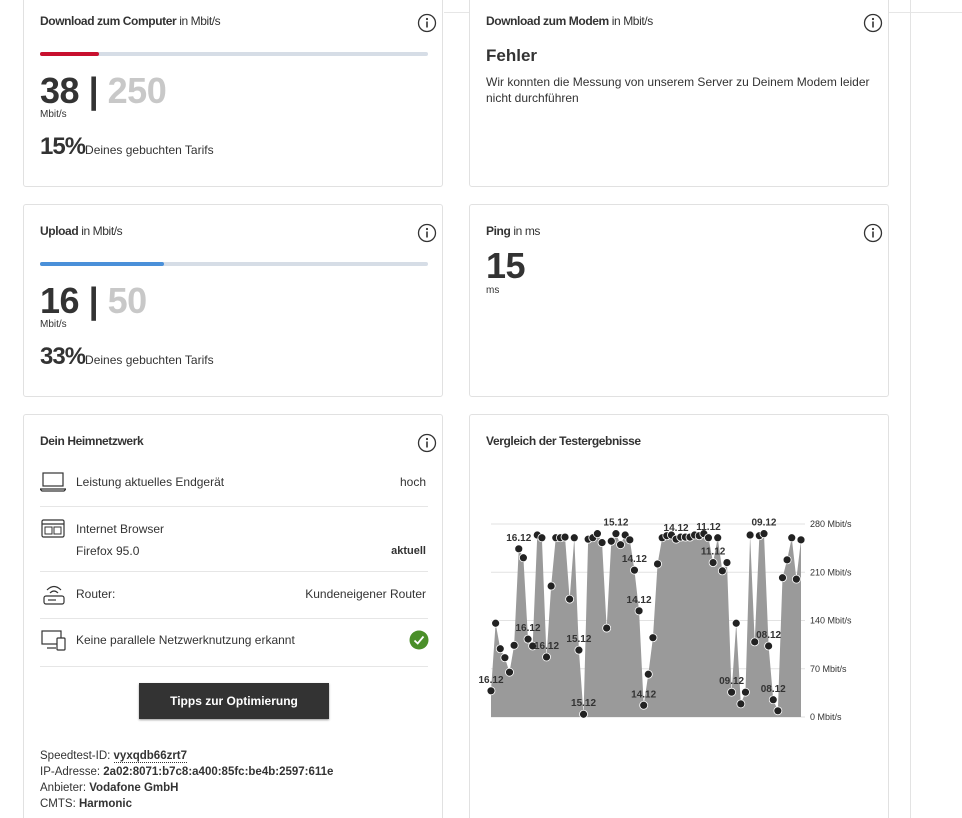  Describe the element at coordinates (708, 527) in the screenshot. I see `date-label: 11.12` at that location.